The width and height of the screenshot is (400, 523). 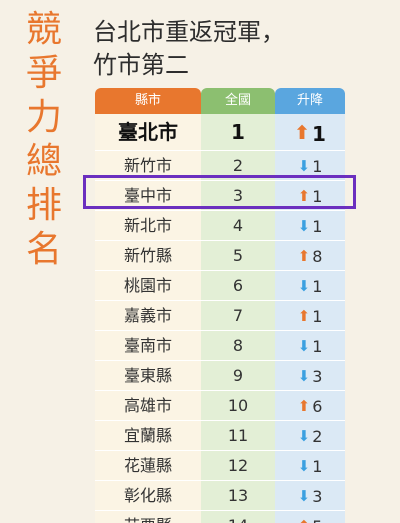 What do you see at coordinates (148, 345) in the screenshot?
I see `county-cell: 臺南市` at bounding box center [148, 345].